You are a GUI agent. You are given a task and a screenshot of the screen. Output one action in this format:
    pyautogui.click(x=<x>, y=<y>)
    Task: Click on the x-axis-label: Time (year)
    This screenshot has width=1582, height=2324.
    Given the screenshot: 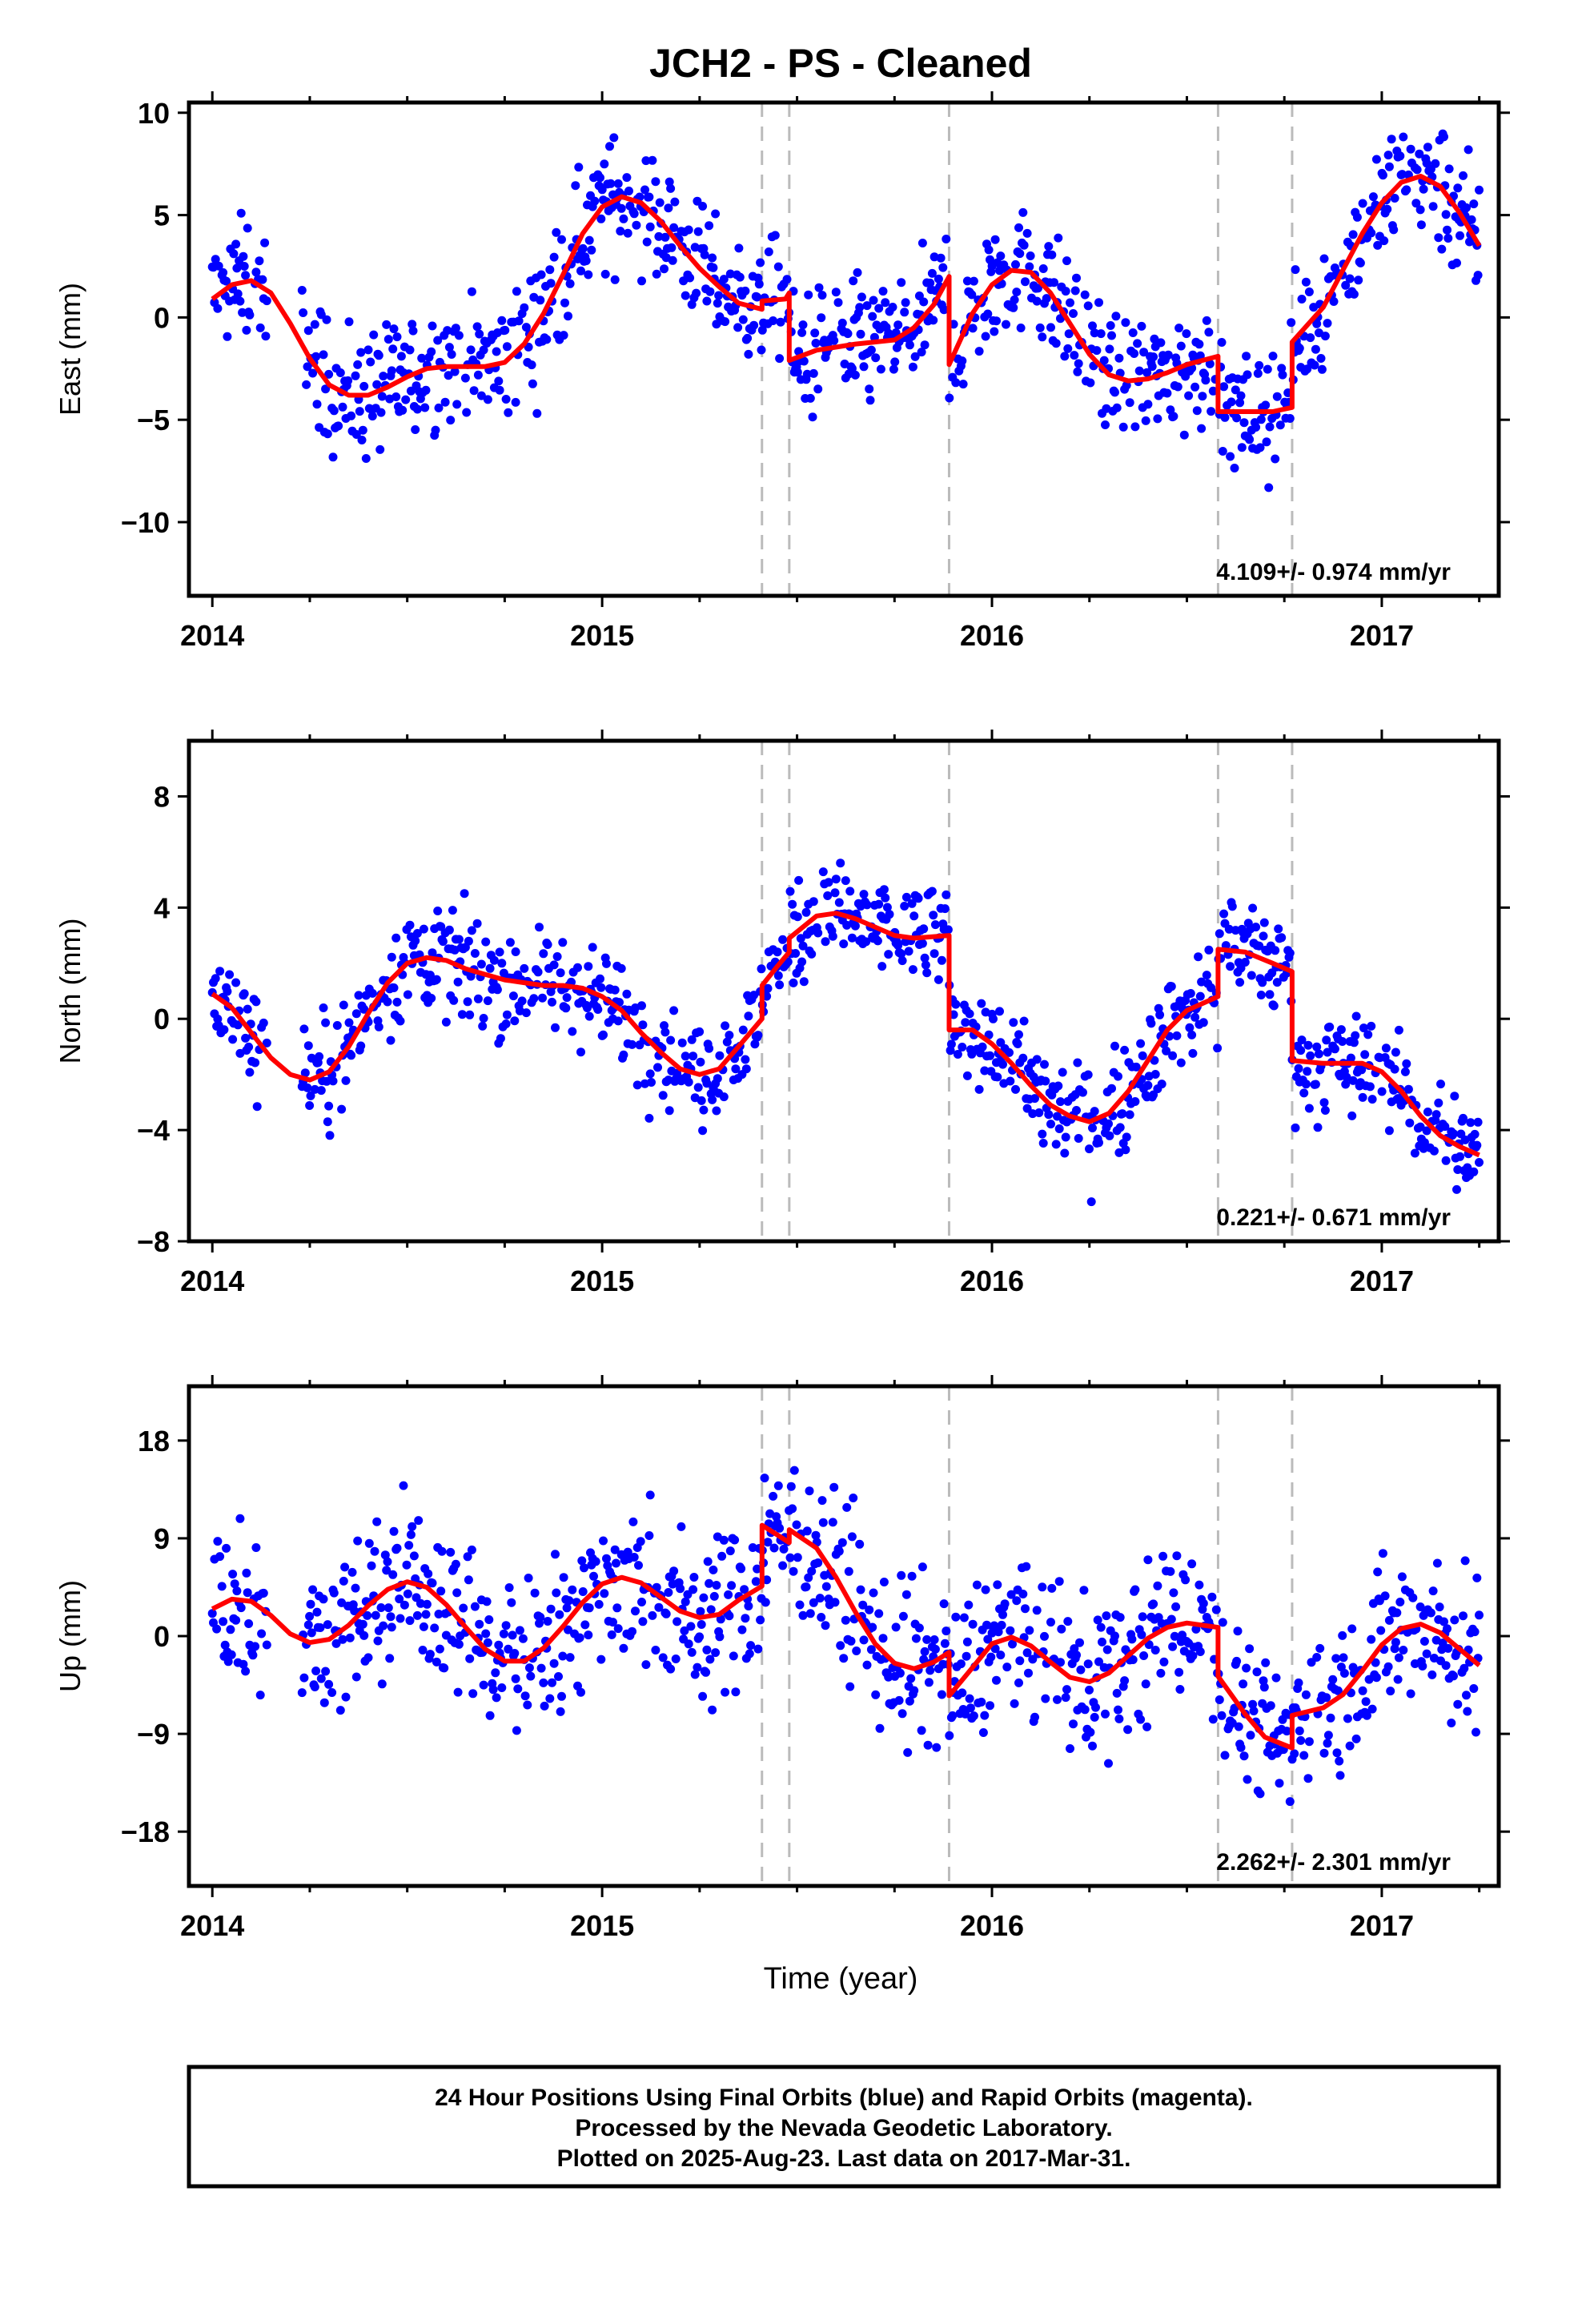 What is the action you would take?
    pyautogui.click(x=841, y=1979)
    